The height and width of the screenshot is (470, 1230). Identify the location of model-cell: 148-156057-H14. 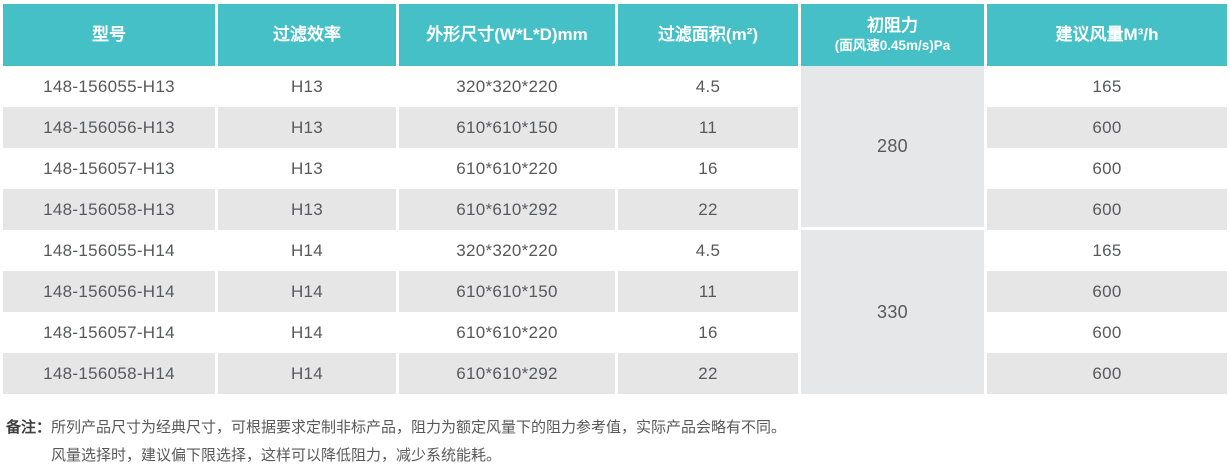
(109, 332).